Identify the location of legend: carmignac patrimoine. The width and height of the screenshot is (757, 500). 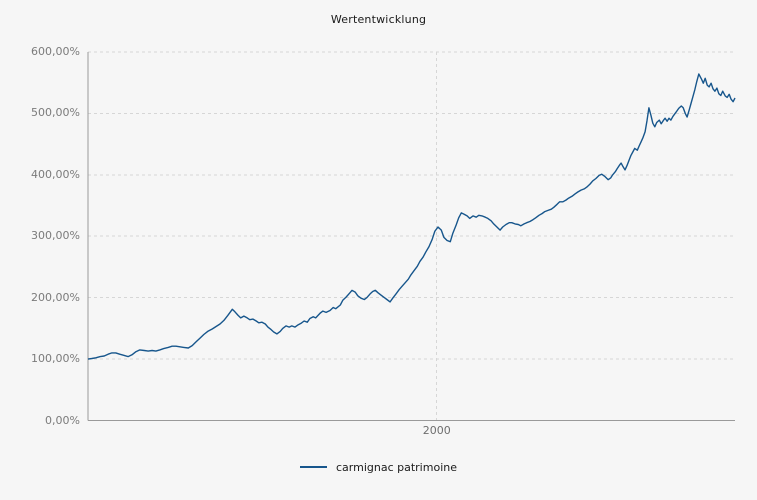
(378, 467).